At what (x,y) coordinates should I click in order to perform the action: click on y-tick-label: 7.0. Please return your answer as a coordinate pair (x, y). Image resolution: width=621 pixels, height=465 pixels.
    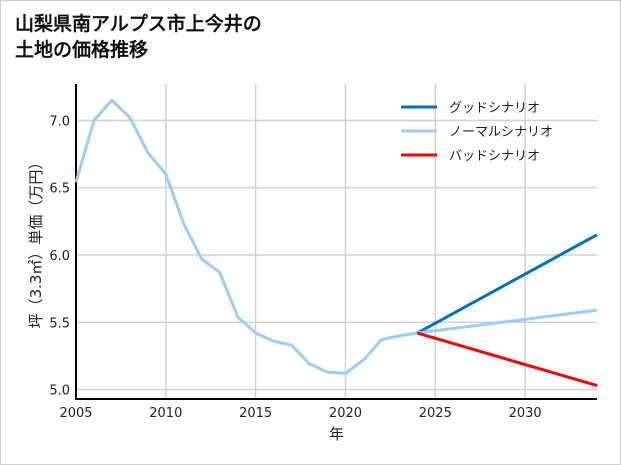
    Looking at the image, I should click on (59, 121).